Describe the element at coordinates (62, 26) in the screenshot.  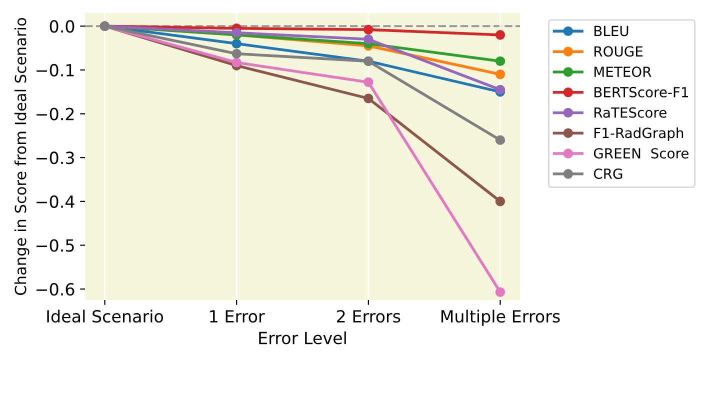
I see `y-tick-label: 0.0` at that location.